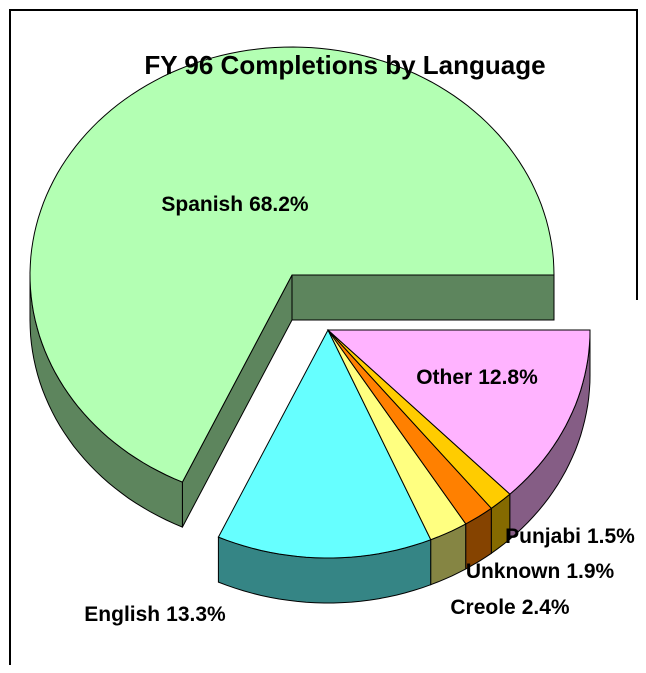 This screenshot has width=646, height=673. I want to click on slice-label: Spanish 68.2%, so click(235, 204).